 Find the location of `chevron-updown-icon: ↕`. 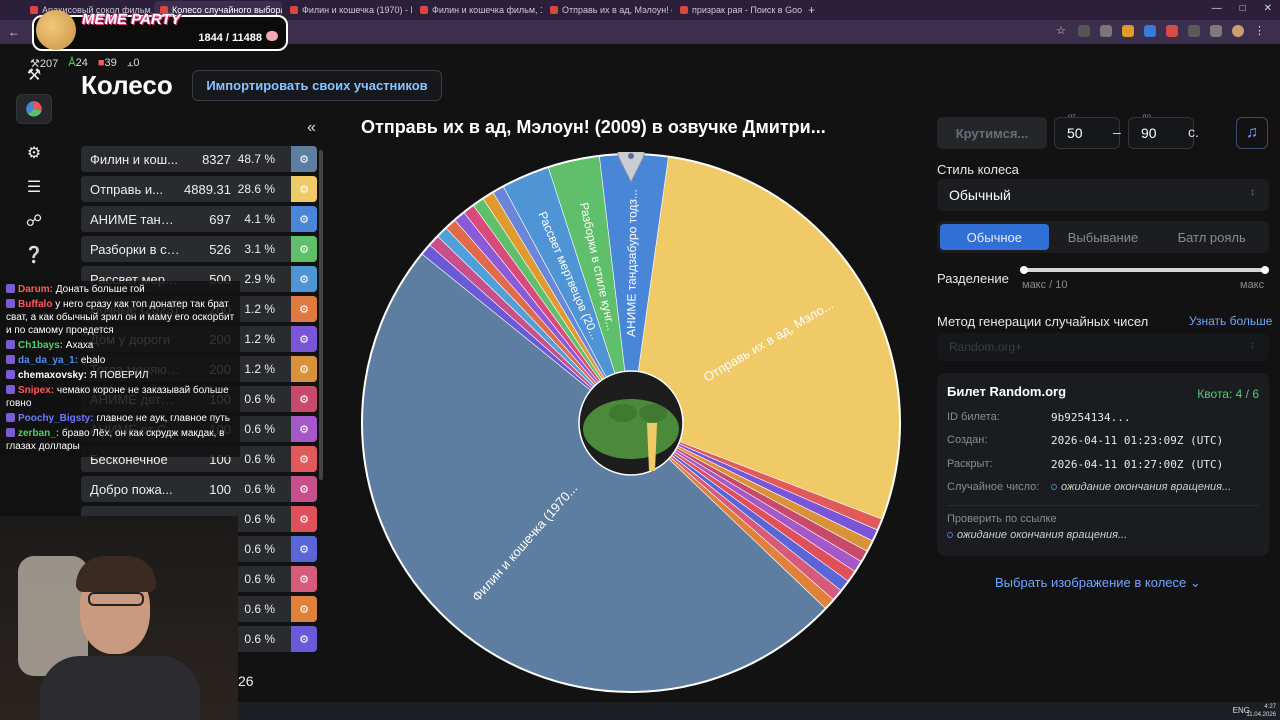

chevron-updown-icon: ↕ is located at coordinates (1252, 192).